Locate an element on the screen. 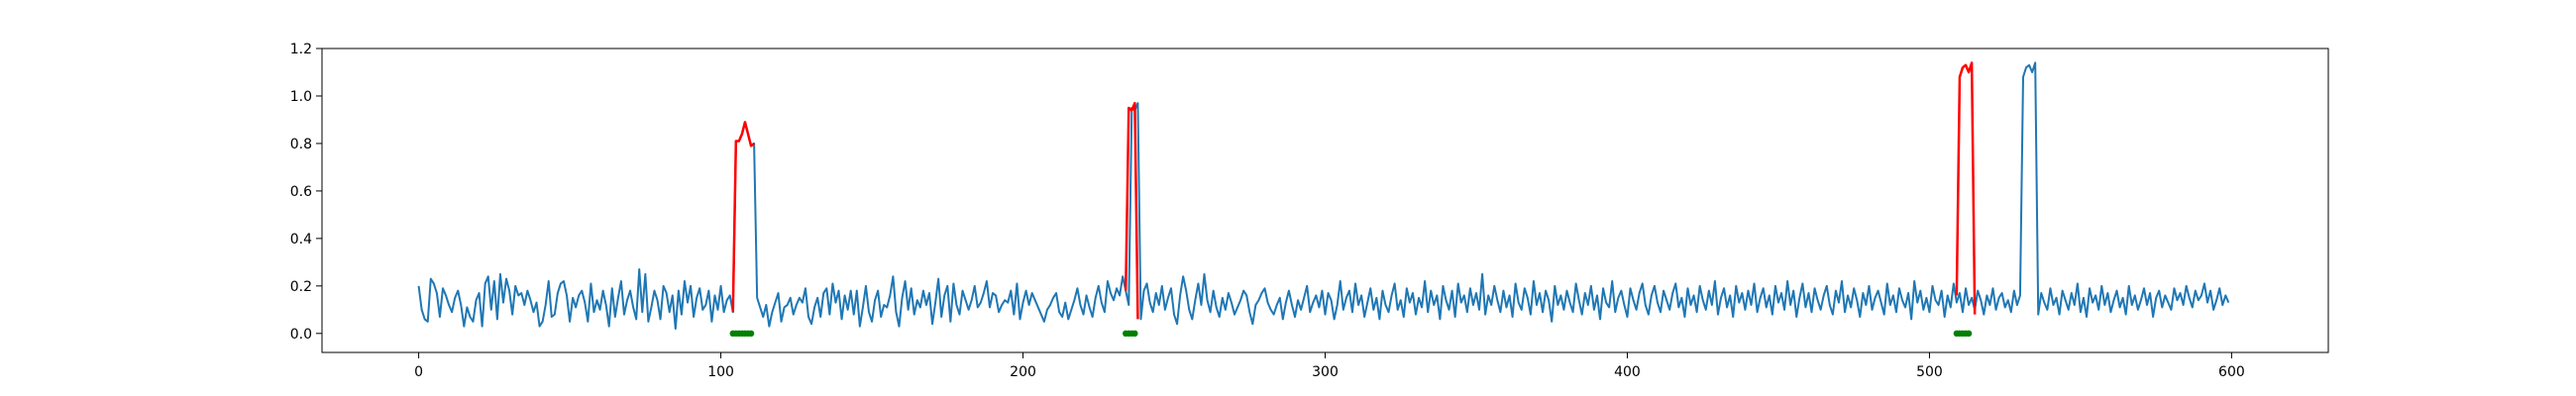 Image resolution: width=2576 pixels, height=396 pixels. x-tick-label: 600 is located at coordinates (2231, 372).